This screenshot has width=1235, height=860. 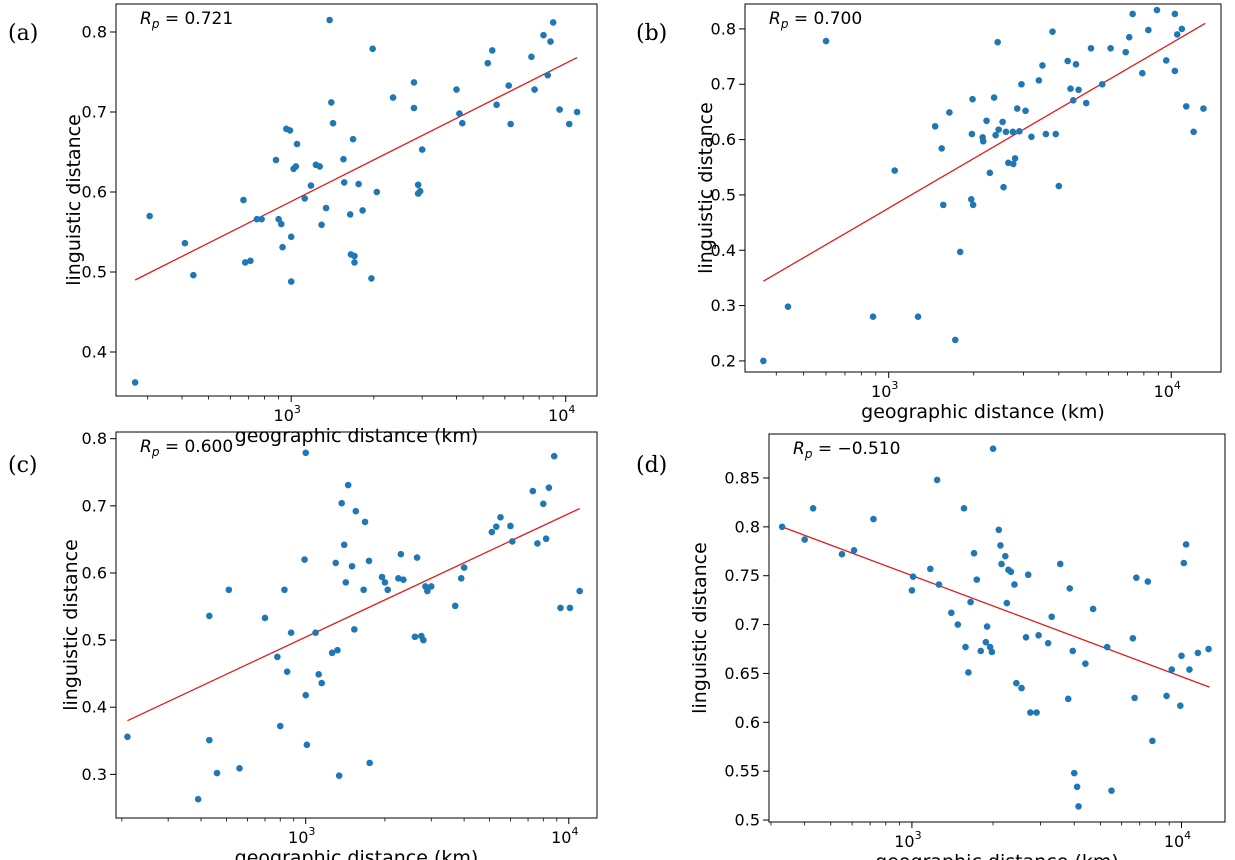 I want to click on correlation-annotation: Rp = −0.510, so click(x=846, y=450).